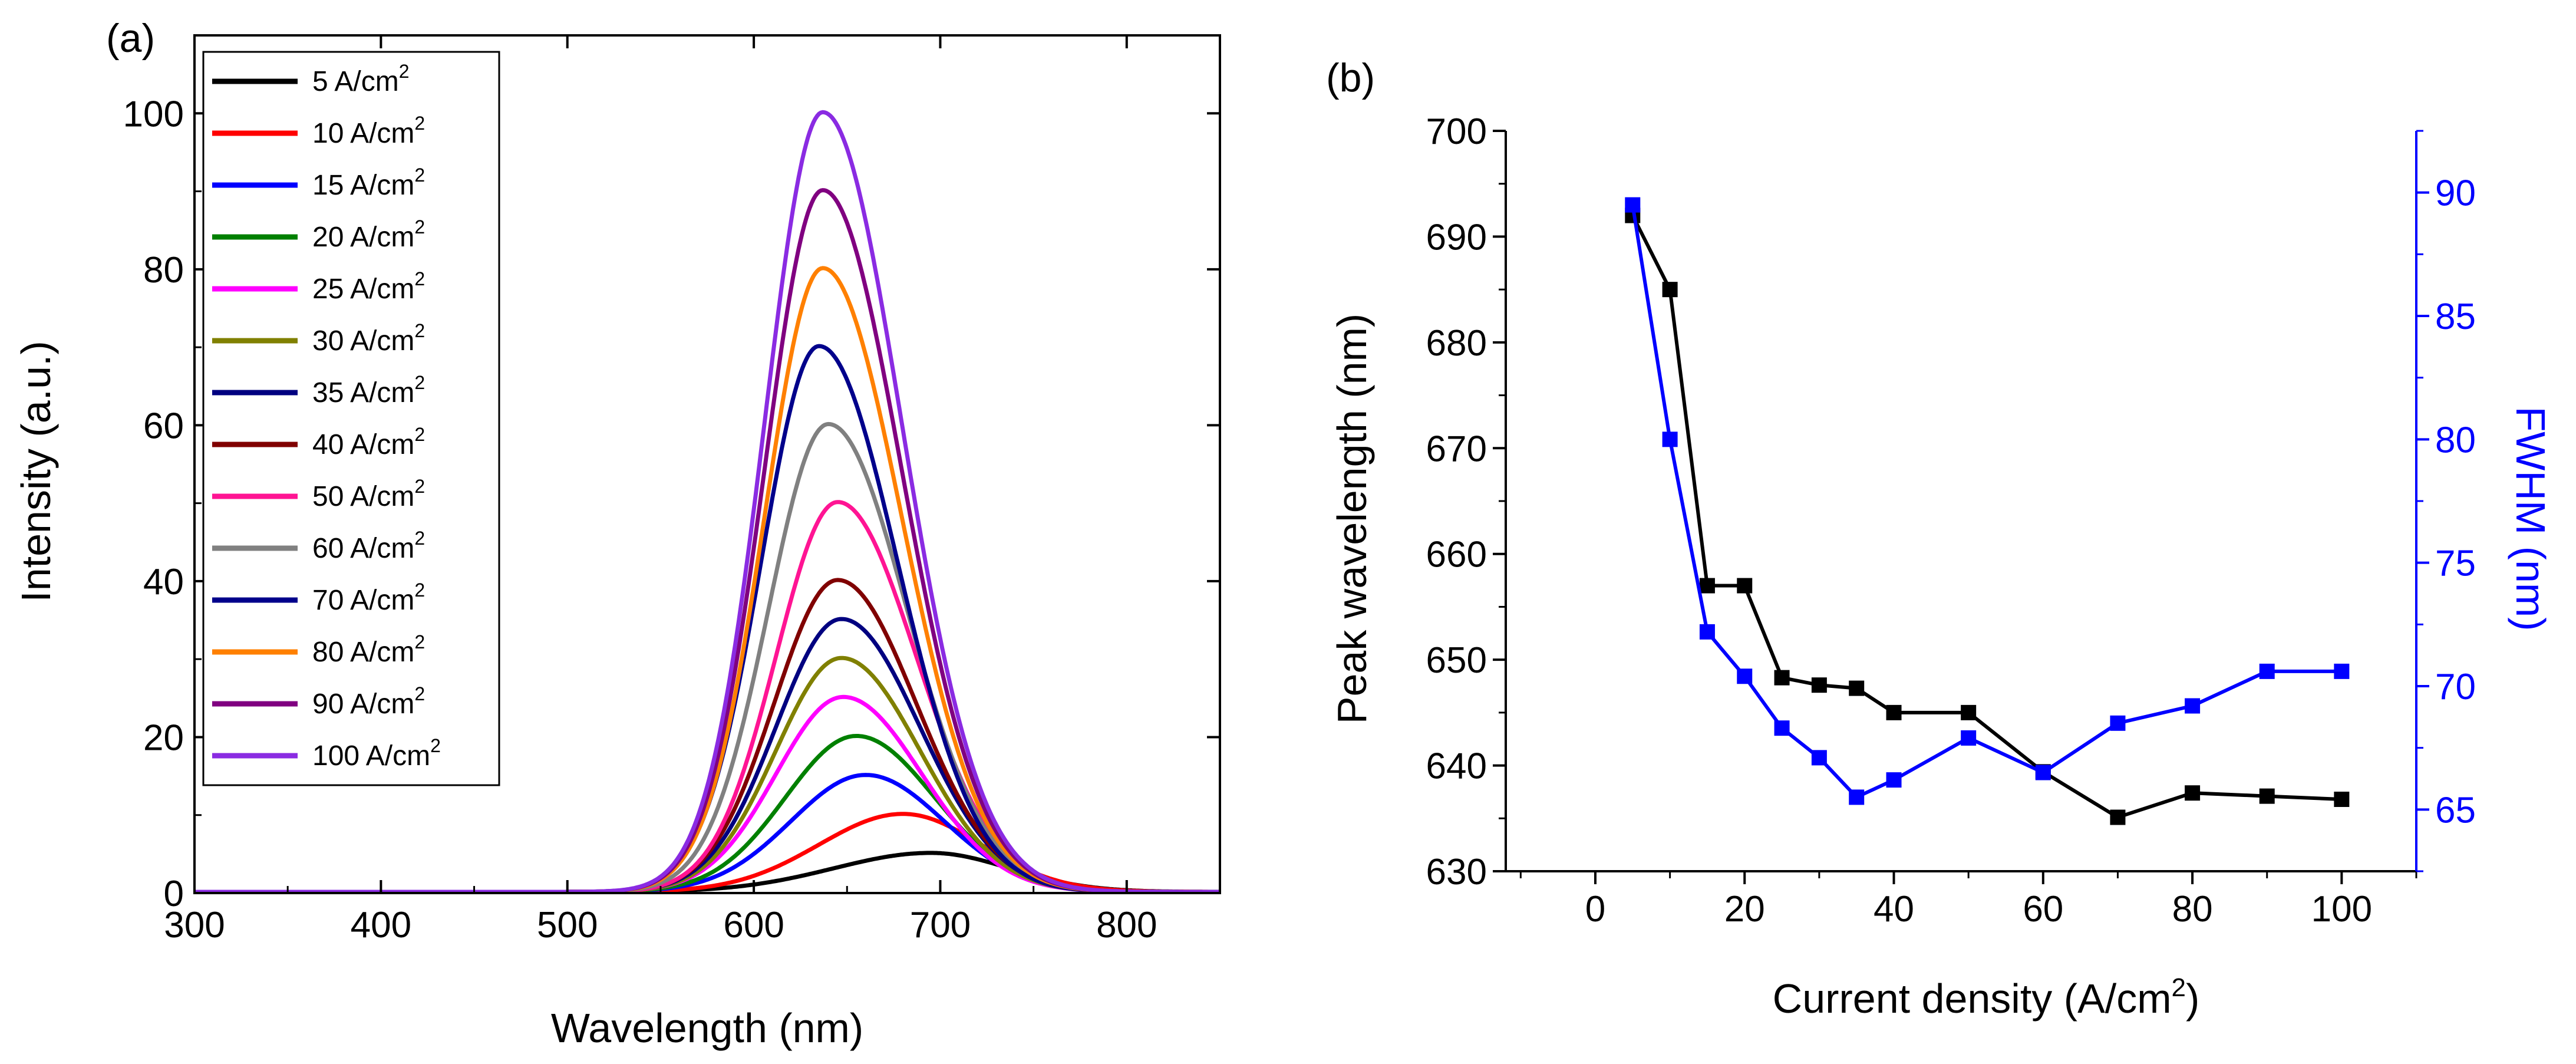 Image resolution: width=2576 pixels, height=1064 pixels. Describe the element at coordinates (351, 418) in the screenshot. I see `legend-box` at that location.